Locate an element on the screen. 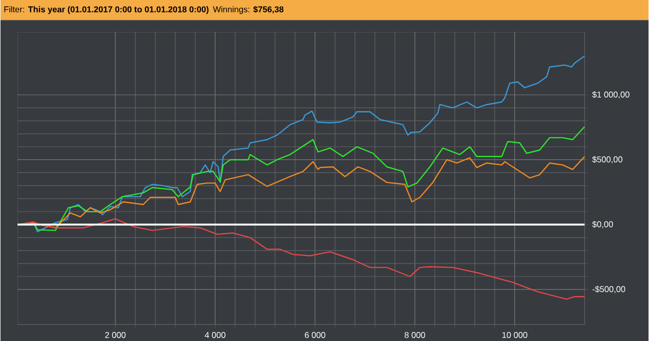  x-tick-label: 2 000 is located at coordinates (115, 335).